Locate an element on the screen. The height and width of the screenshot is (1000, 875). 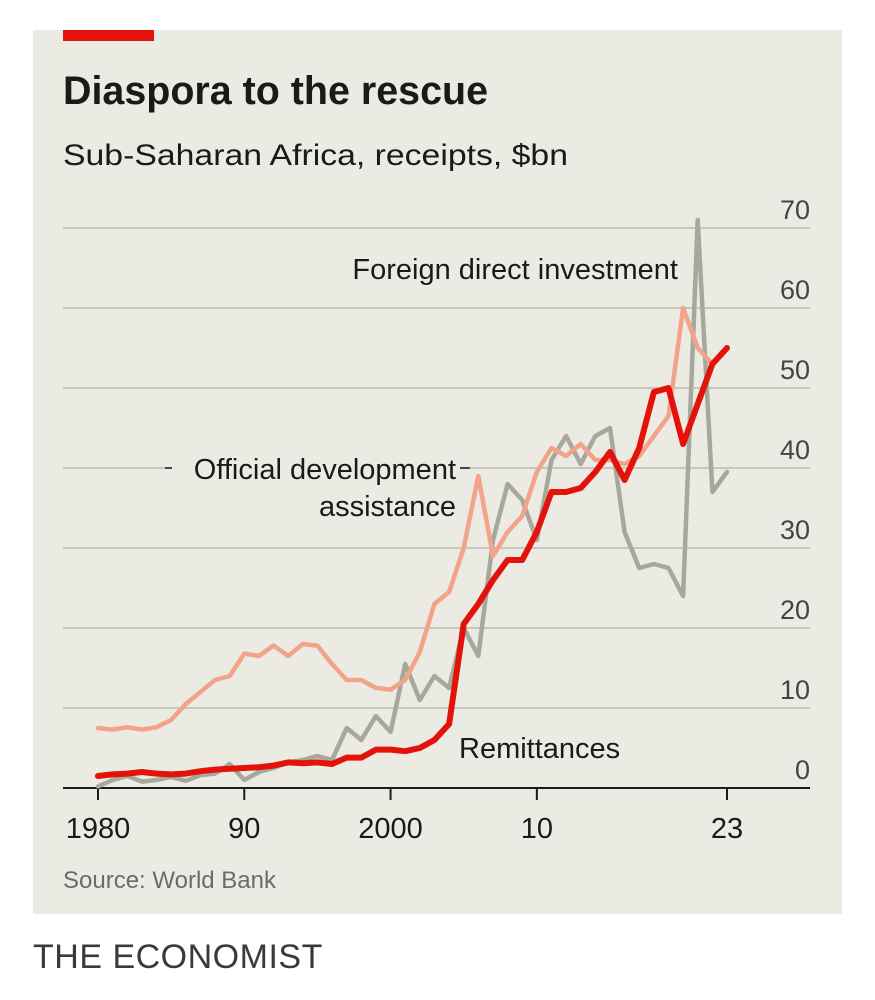
x-tick-label: 23 is located at coordinates (727, 829).